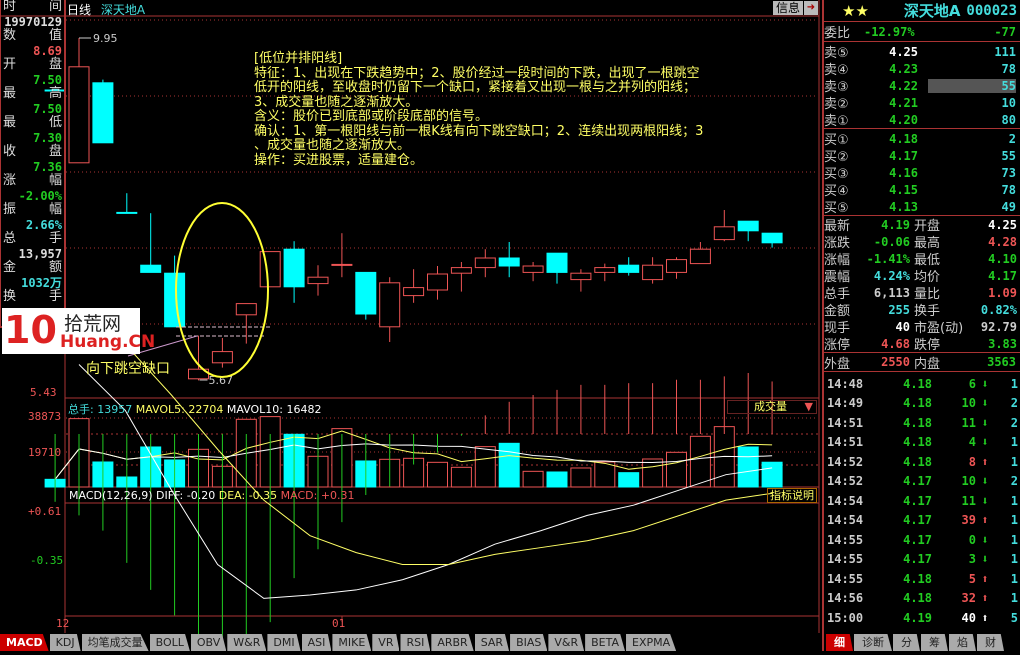  I want to click on tab-sar: SAR, so click(492, 642).